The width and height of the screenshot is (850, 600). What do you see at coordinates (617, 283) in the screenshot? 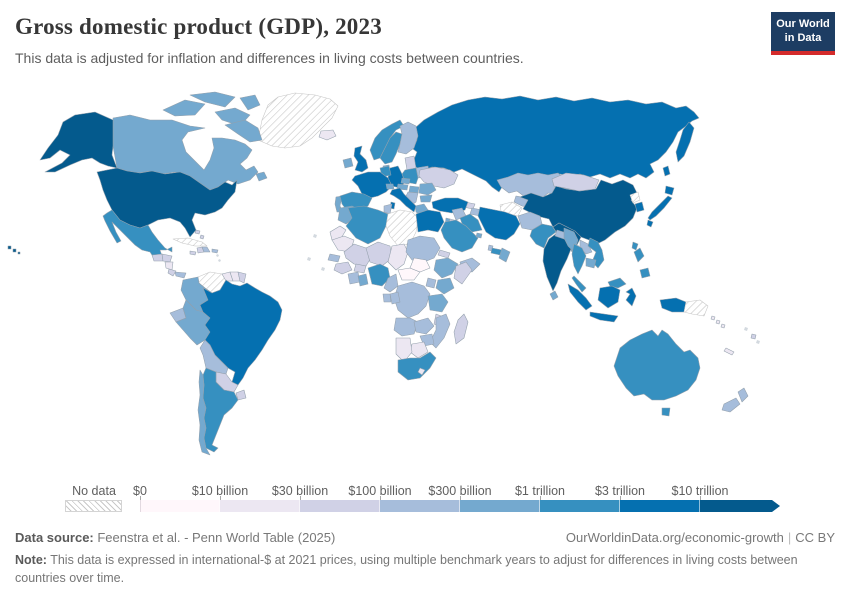
I see `country-malaysia-borneo` at bounding box center [617, 283].